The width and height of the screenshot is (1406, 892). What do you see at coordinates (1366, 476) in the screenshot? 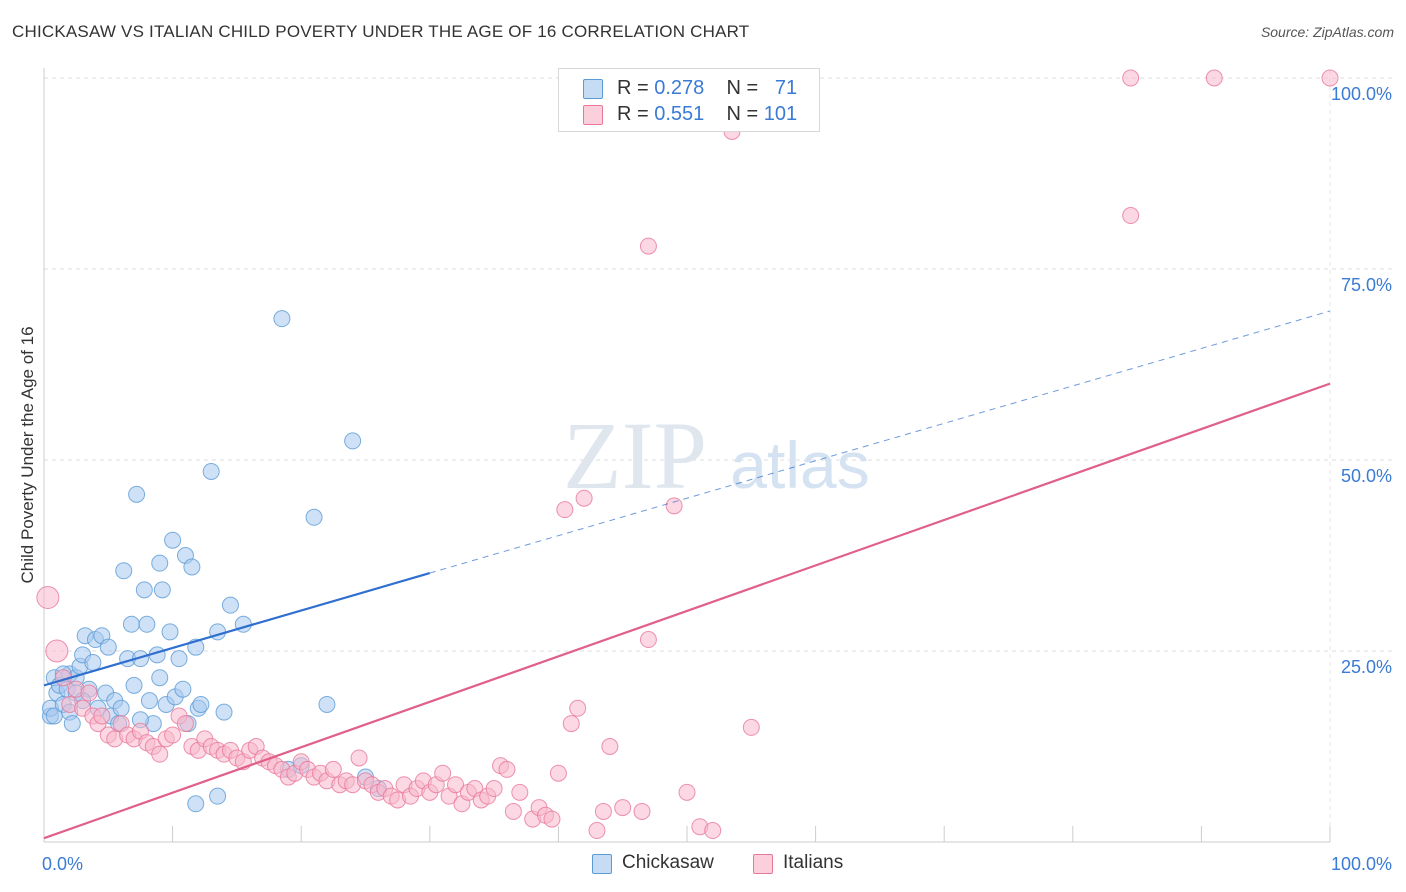
I see `y-tick-label: 50.0%` at bounding box center [1366, 476].